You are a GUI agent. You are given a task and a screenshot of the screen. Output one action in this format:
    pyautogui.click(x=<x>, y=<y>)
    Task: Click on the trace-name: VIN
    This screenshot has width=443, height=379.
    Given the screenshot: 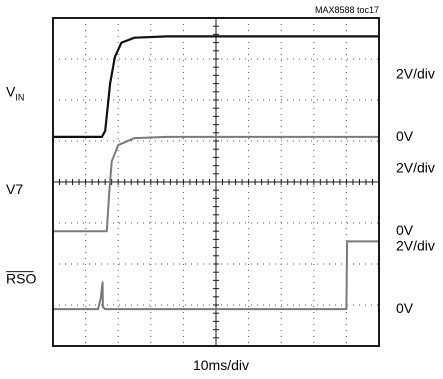 What is the action you would take?
    pyautogui.click(x=15, y=93)
    